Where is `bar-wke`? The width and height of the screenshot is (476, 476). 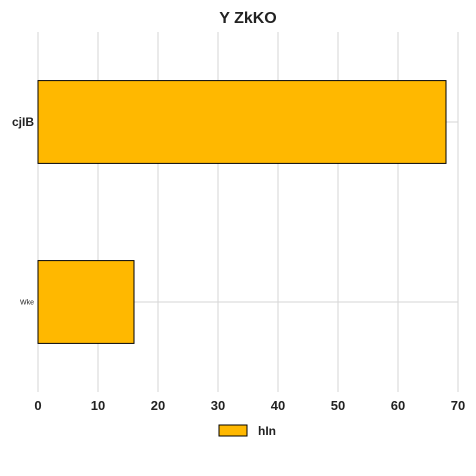
bar-wke is located at coordinates (86, 302).